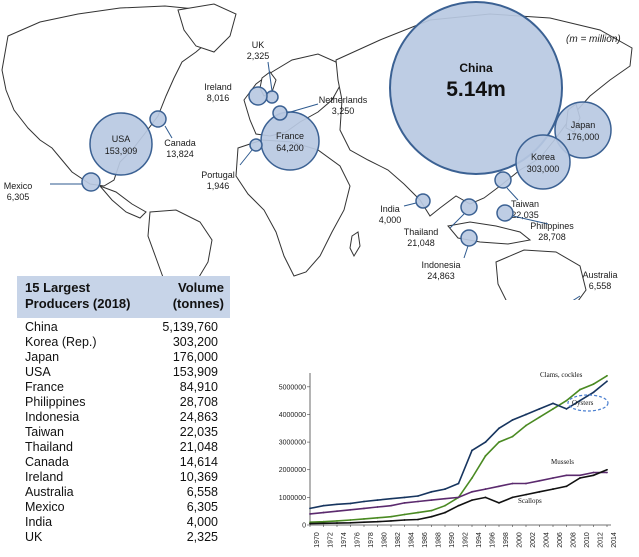 This screenshot has width=639, height=557. I want to click on y-tick-label: 1000000, so click(292, 498).